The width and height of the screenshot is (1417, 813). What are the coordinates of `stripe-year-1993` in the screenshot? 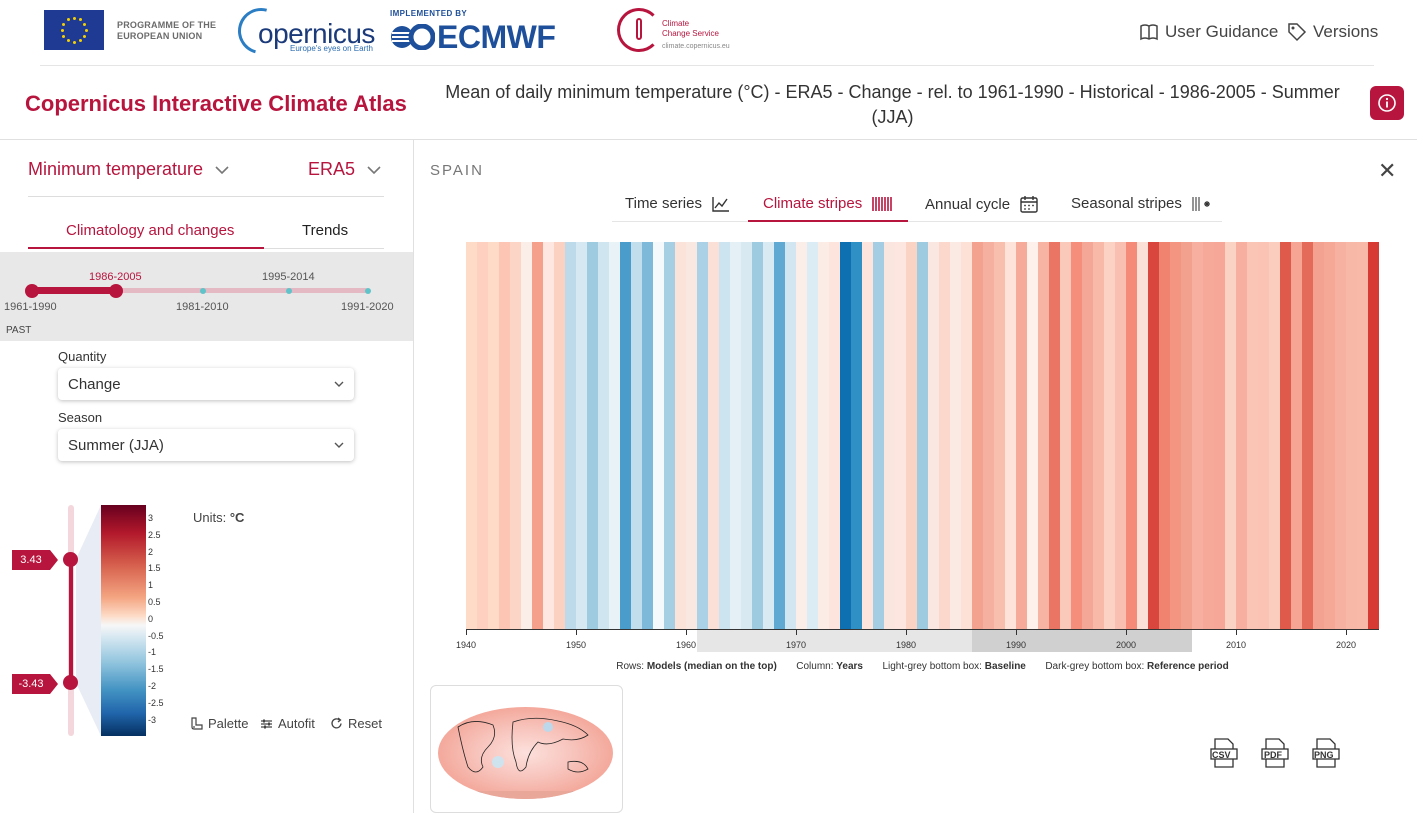 It's located at (1054, 435).